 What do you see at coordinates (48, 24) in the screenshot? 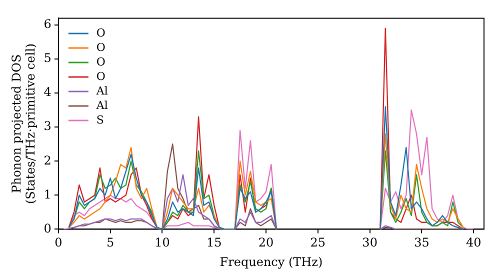
I see `y-tick-label: 6` at bounding box center [48, 24].